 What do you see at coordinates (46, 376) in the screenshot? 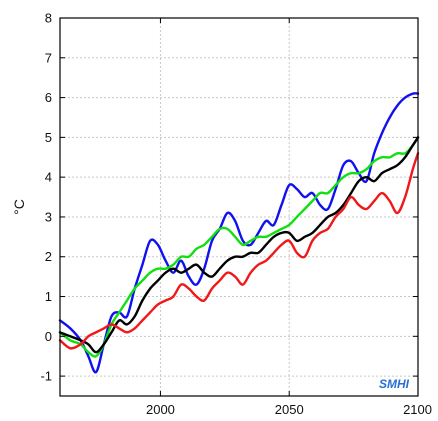
I see `y-tick-label: -1` at bounding box center [46, 376].